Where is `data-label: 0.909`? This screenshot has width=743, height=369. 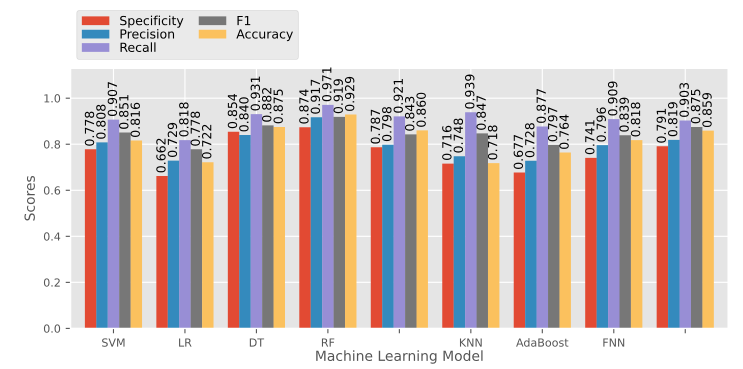
data-label: 0.909 is located at coordinates (613, 98).